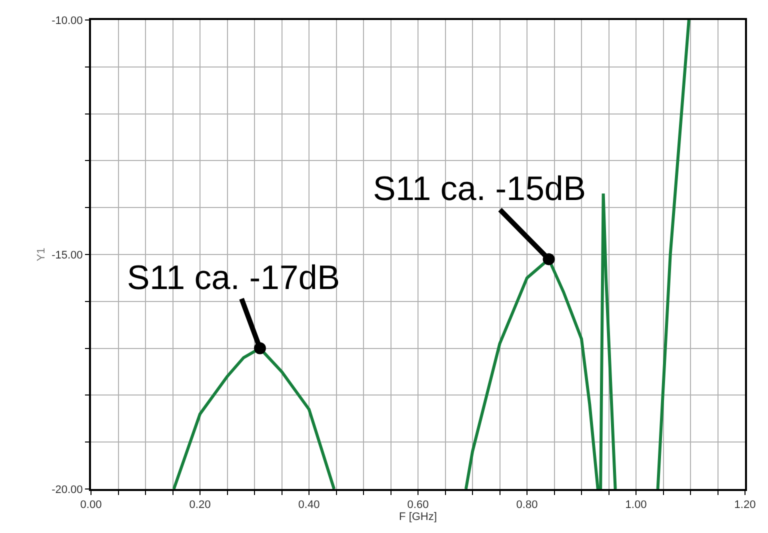  Describe the element at coordinates (309, 505) in the screenshot. I see `x-tick-label: 0.40` at that location.